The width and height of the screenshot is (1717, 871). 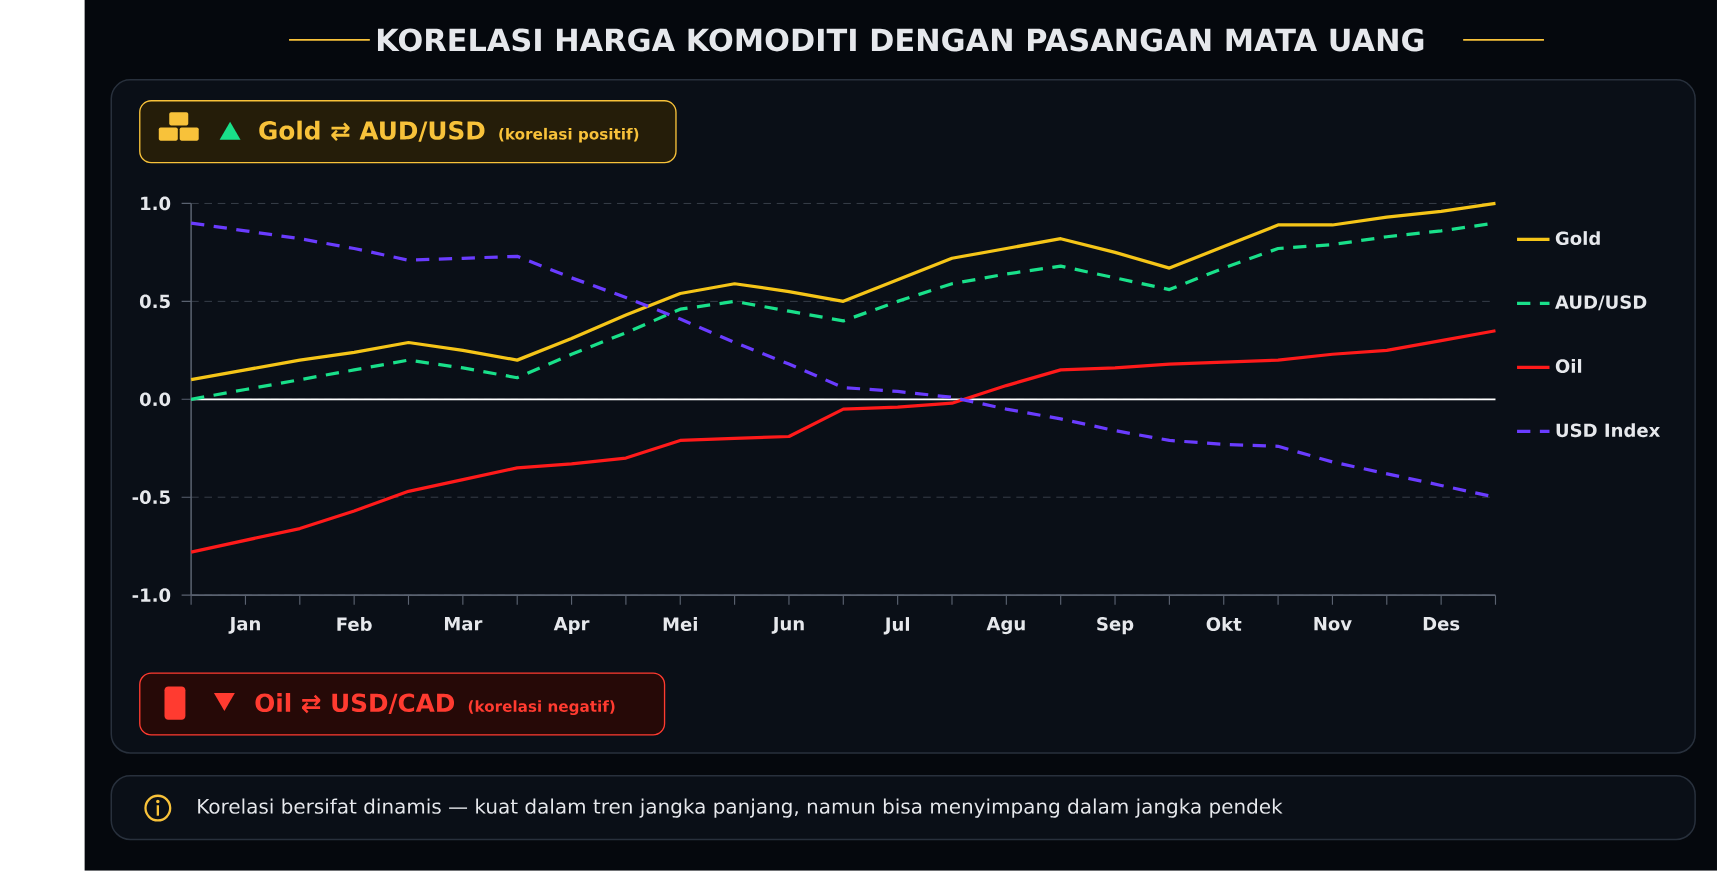 I want to click on legend-label: Oil, so click(x=1568, y=366).